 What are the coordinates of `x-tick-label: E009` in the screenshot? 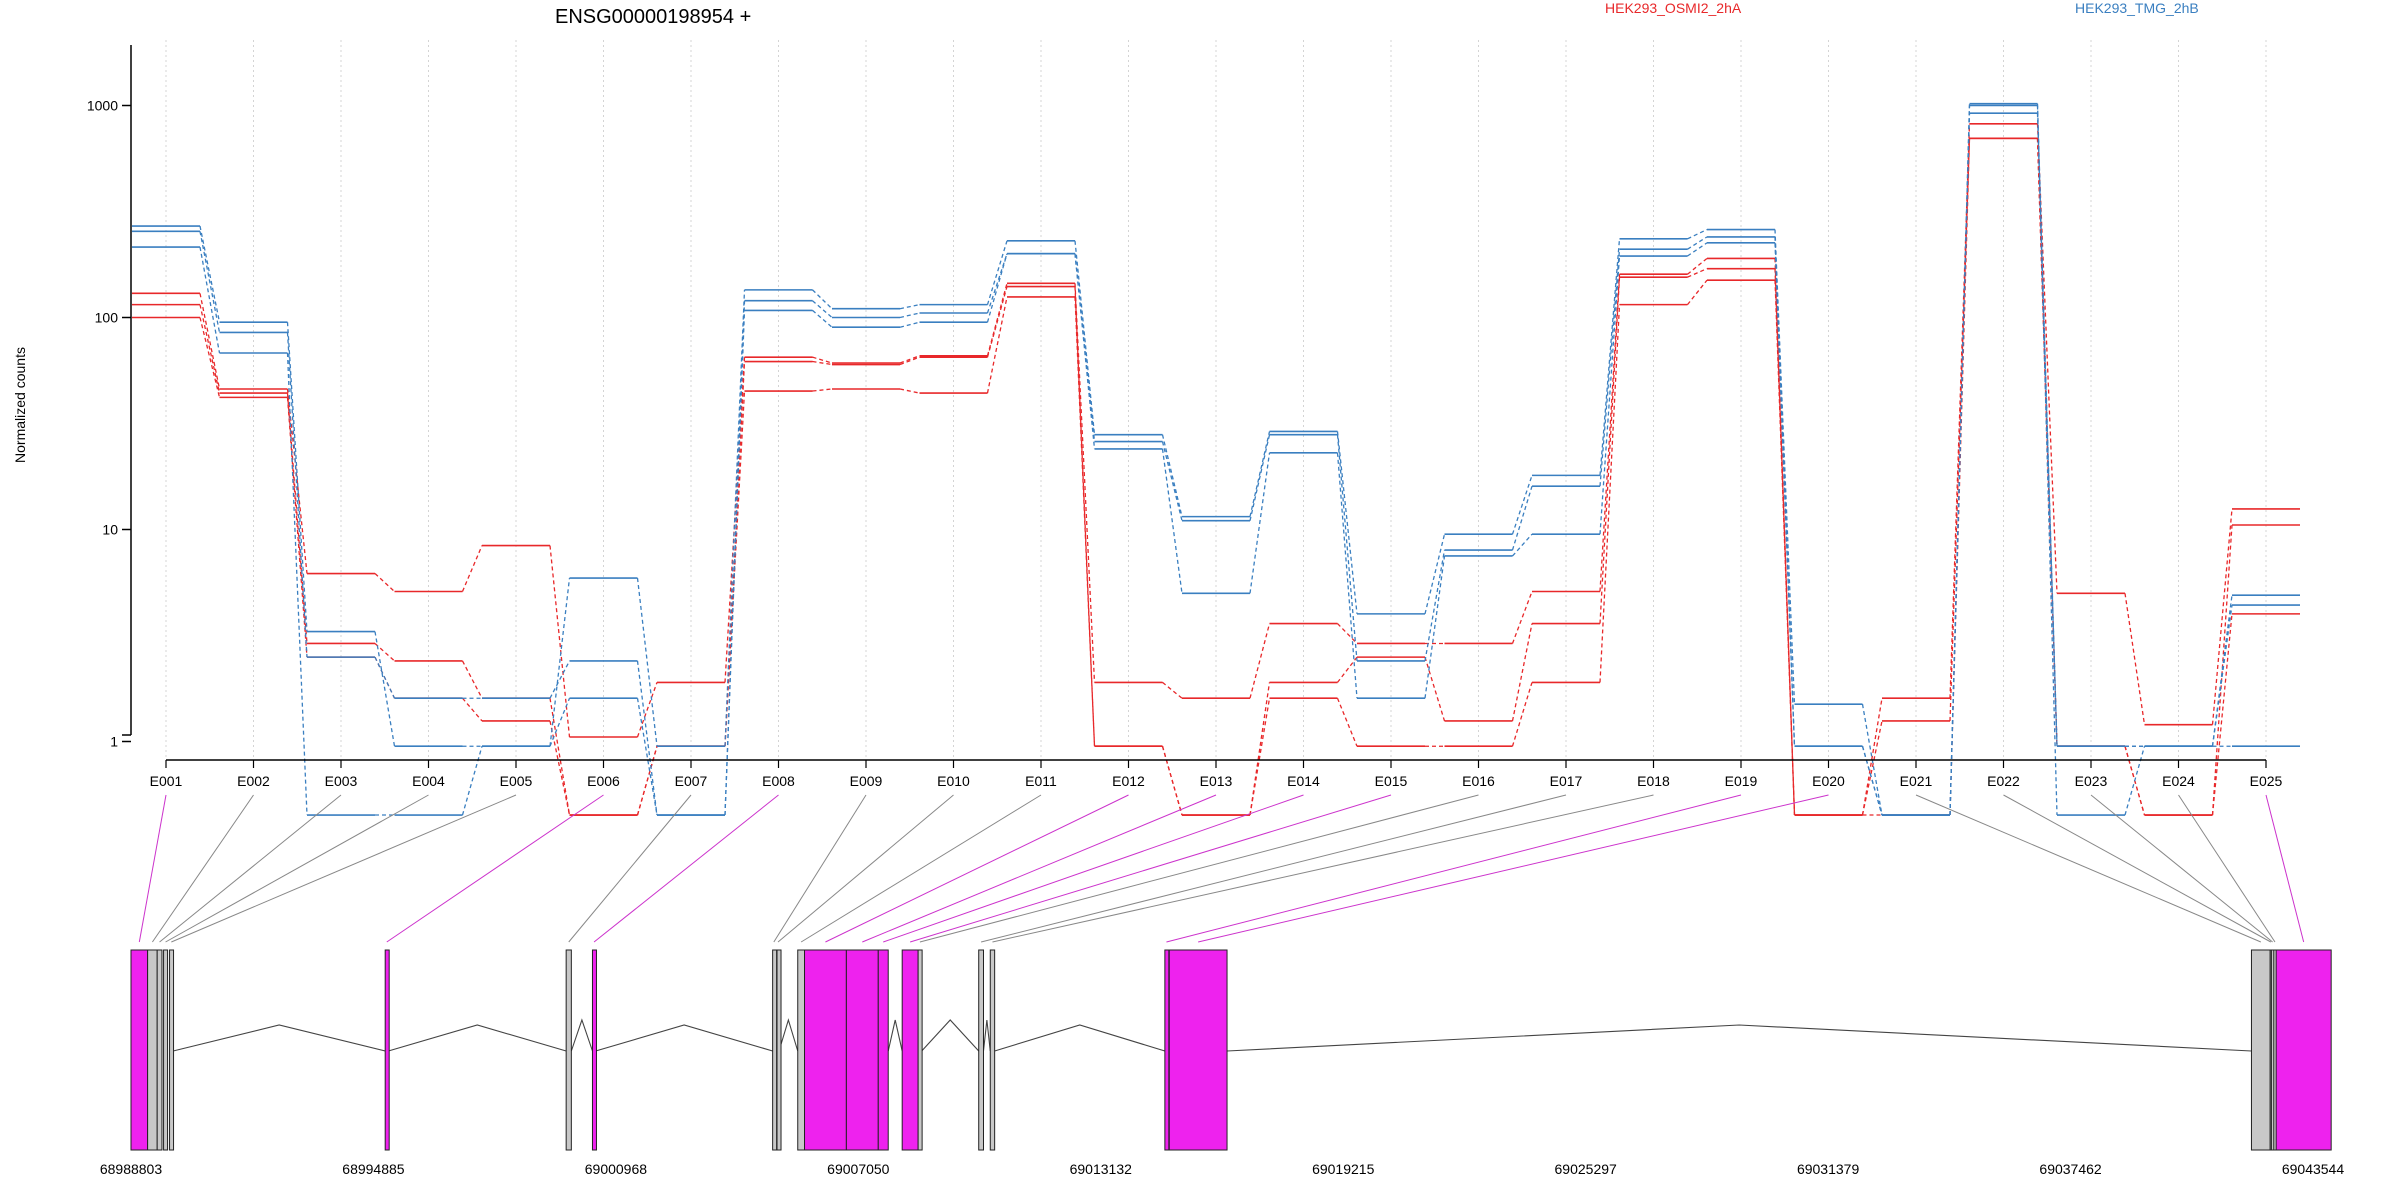 It's located at (866, 781).